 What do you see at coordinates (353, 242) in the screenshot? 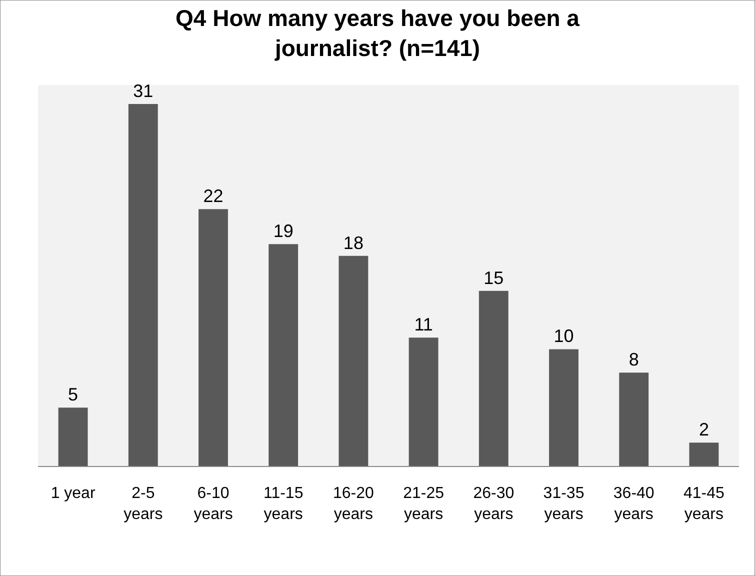
I see `data-label: 18` at bounding box center [353, 242].